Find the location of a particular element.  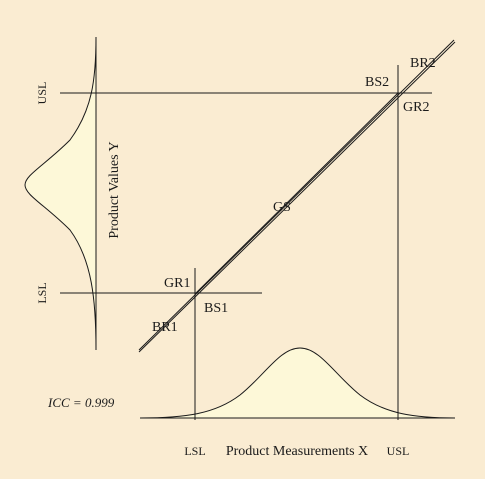

label-br1: BR1 is located at coordinates (165, 327).